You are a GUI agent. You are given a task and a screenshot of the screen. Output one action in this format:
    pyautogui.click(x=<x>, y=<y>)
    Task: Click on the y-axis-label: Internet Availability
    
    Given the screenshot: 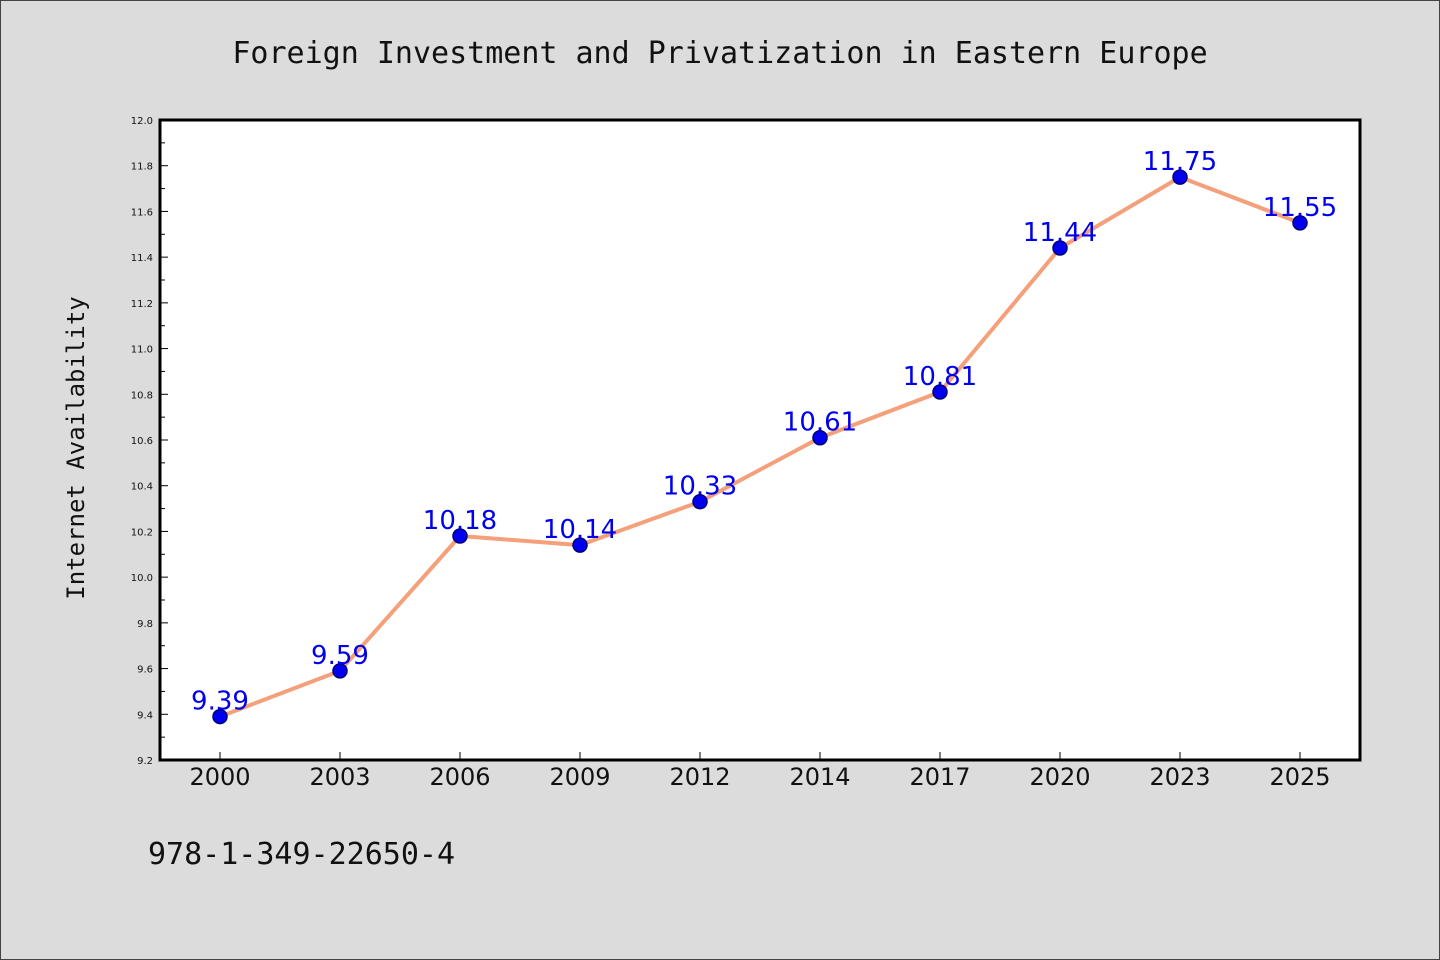 What is the action you would take?
    pyautogui.click(x=76, y=447)
    